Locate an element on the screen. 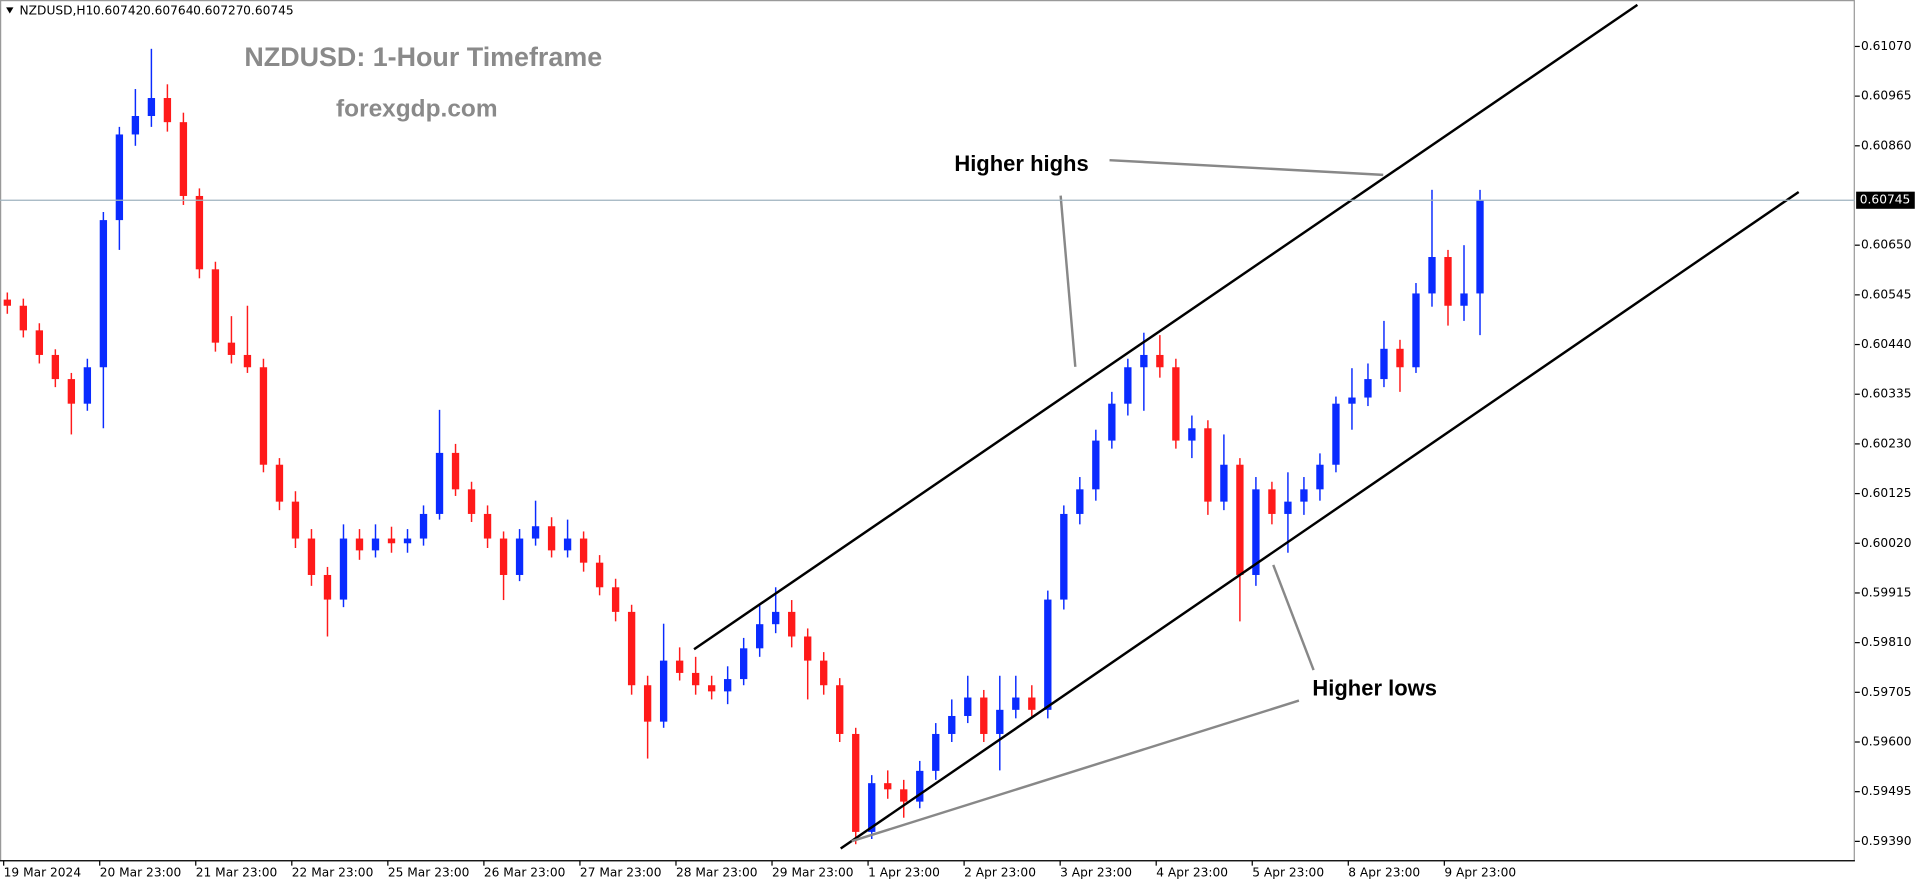 The width and height of the screenshot is (1916, 884). y-tick-label: 0.60020 is located at coordinates (1886, 543).